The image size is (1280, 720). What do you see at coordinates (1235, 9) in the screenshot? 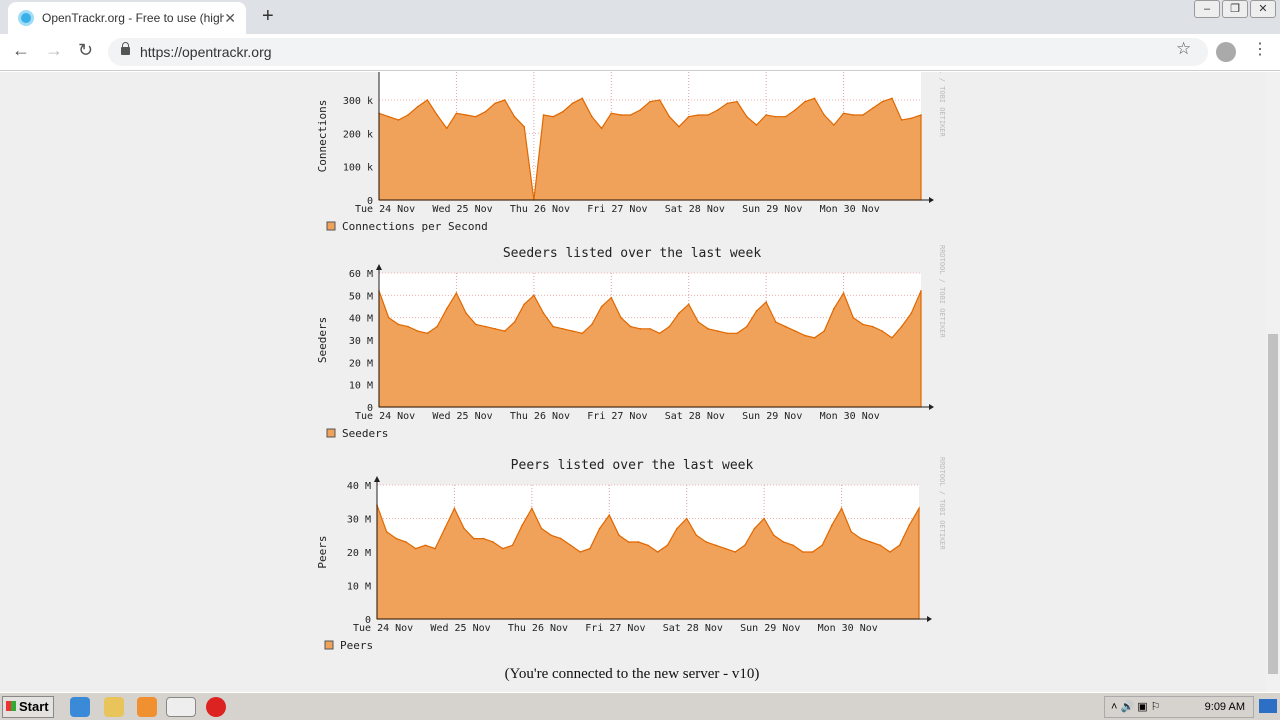
I see `restore-icon: ❐` at bounding box center [1235, 9].